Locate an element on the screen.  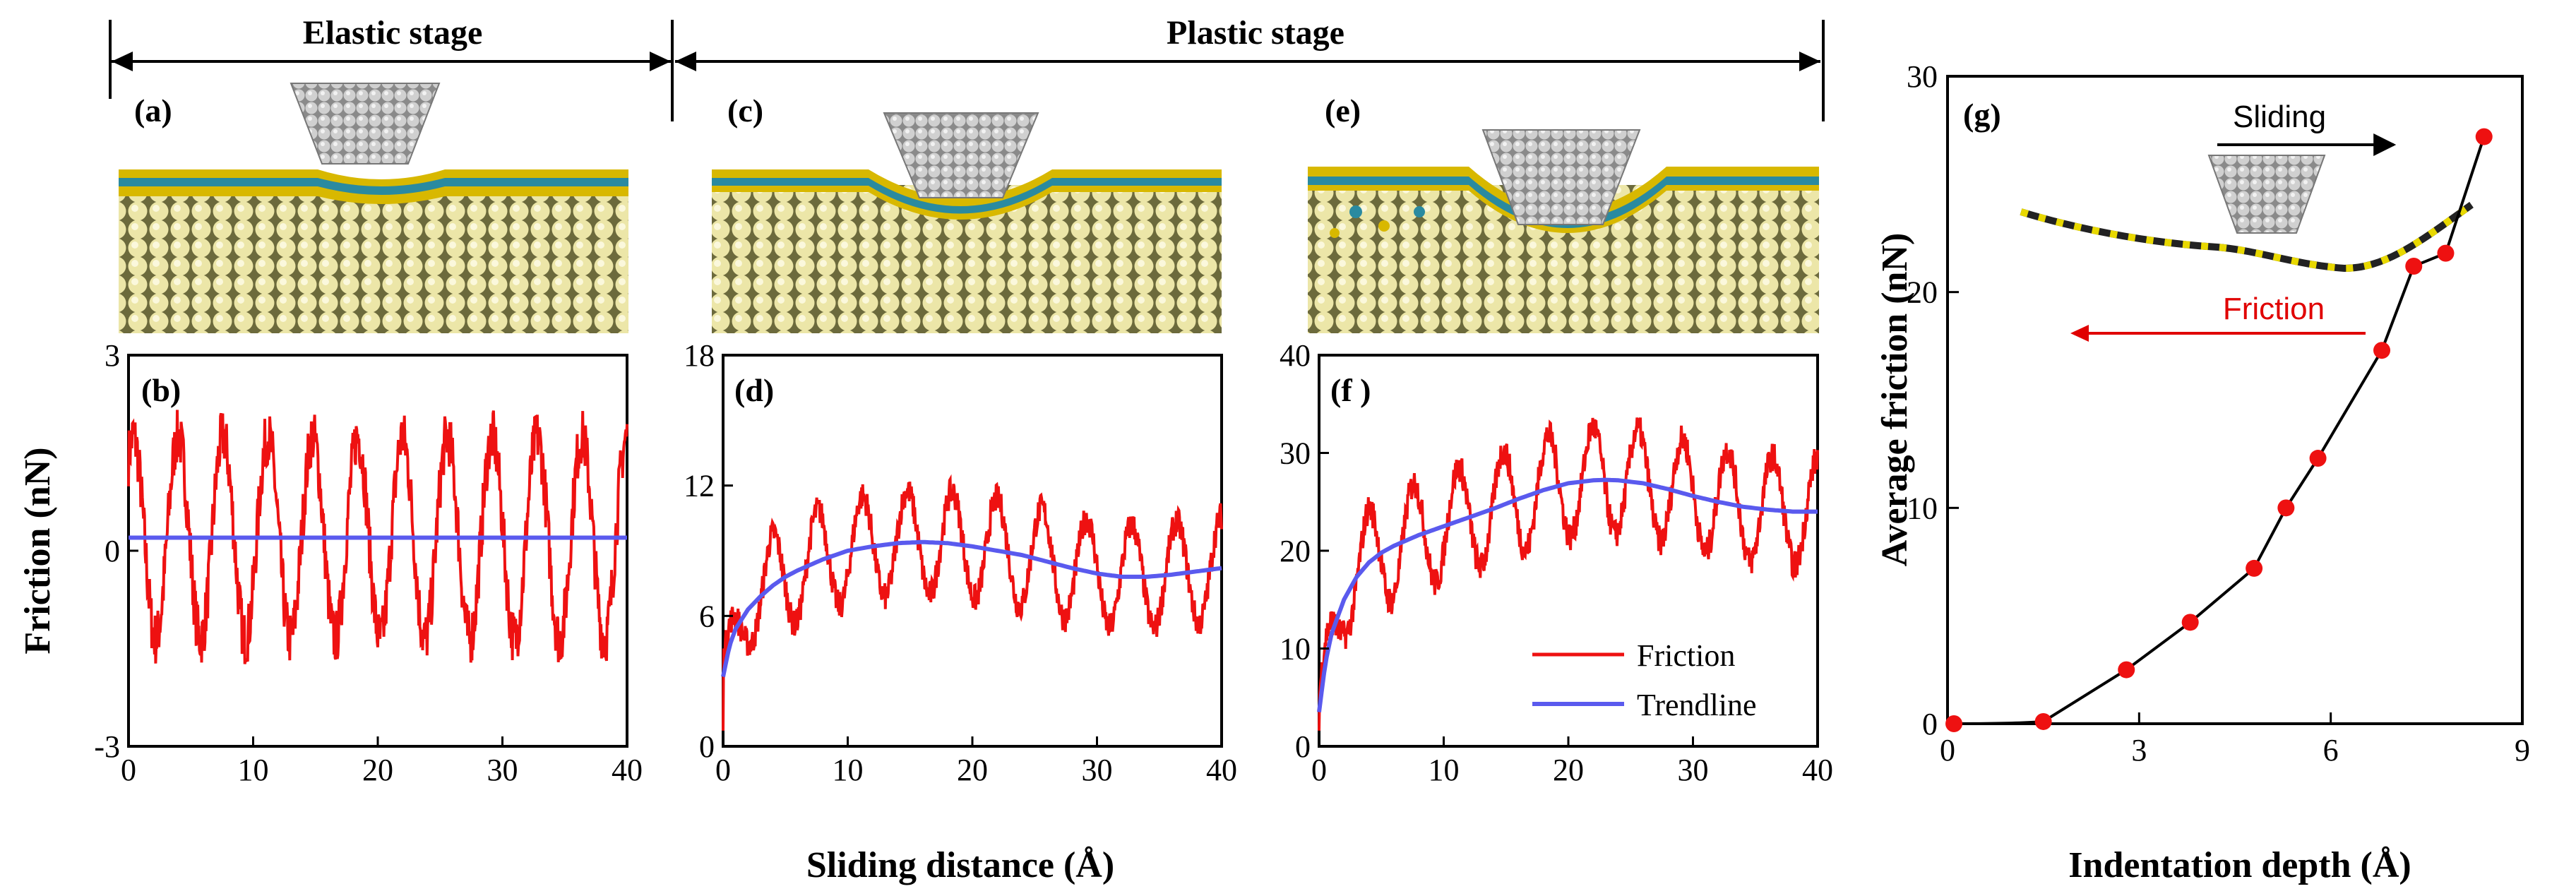
friction-line-f is located at coordinates (1568, 574).